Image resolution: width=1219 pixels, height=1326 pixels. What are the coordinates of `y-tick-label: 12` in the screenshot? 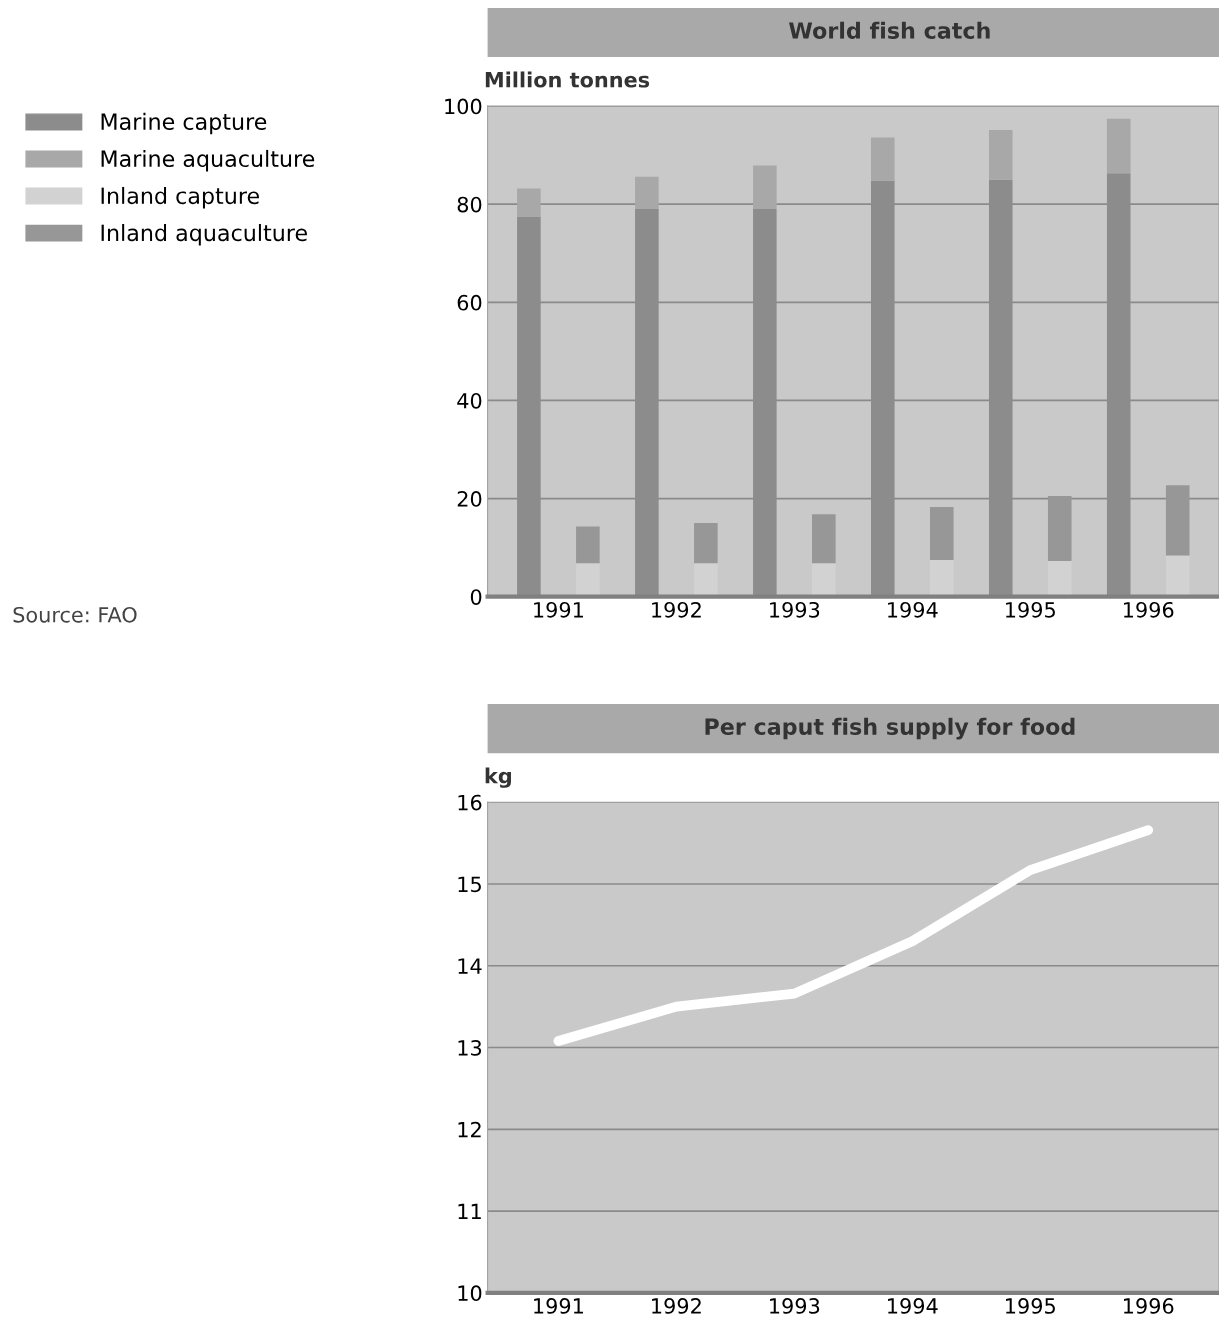 It's located at (469, 1129).